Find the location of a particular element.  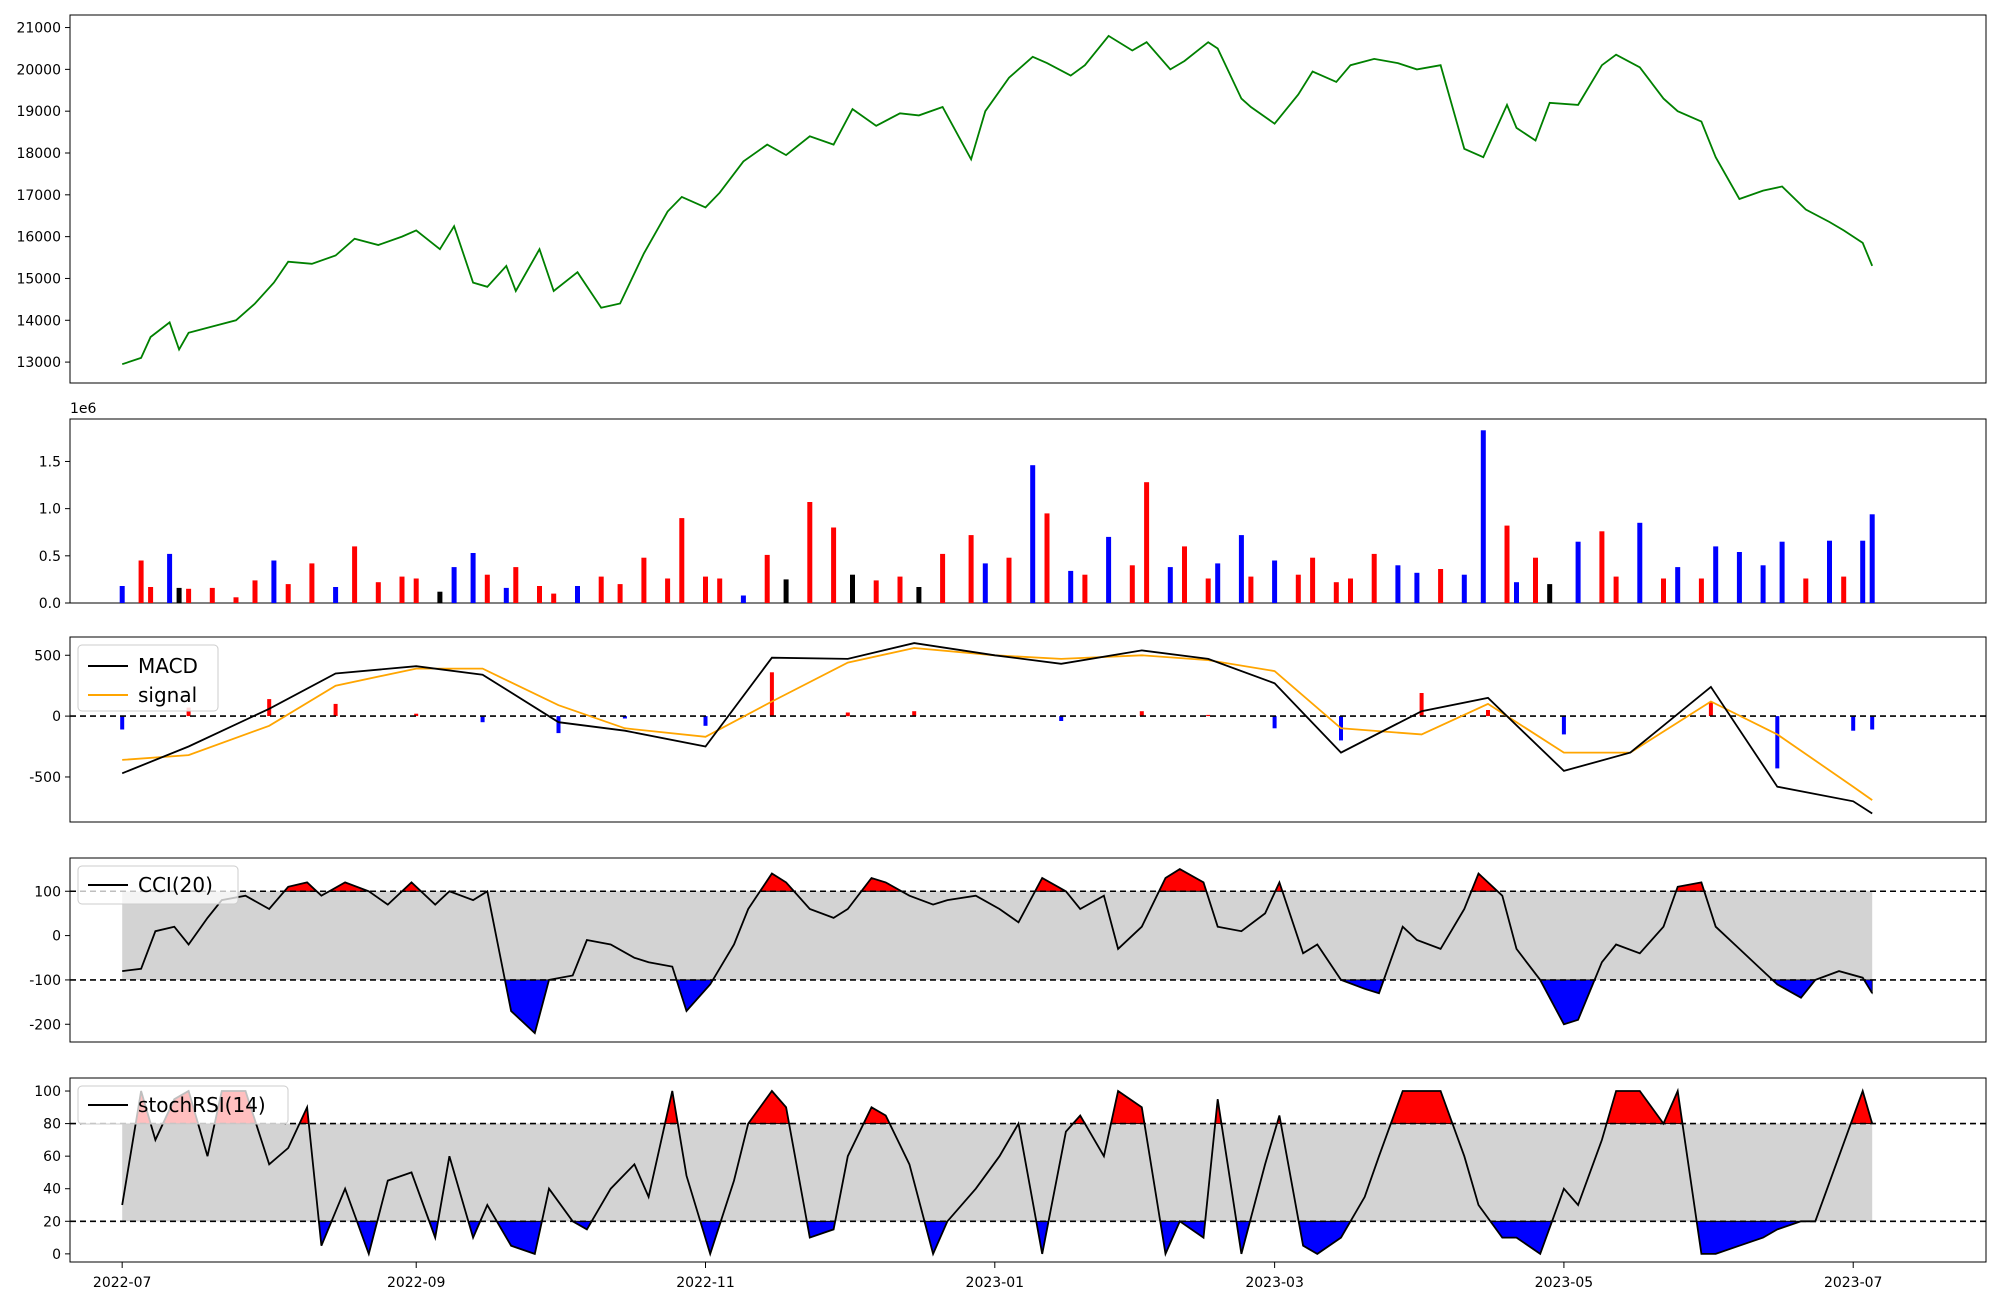

x-tick-label: 2023-01 is located at coordinates (995, 1283).